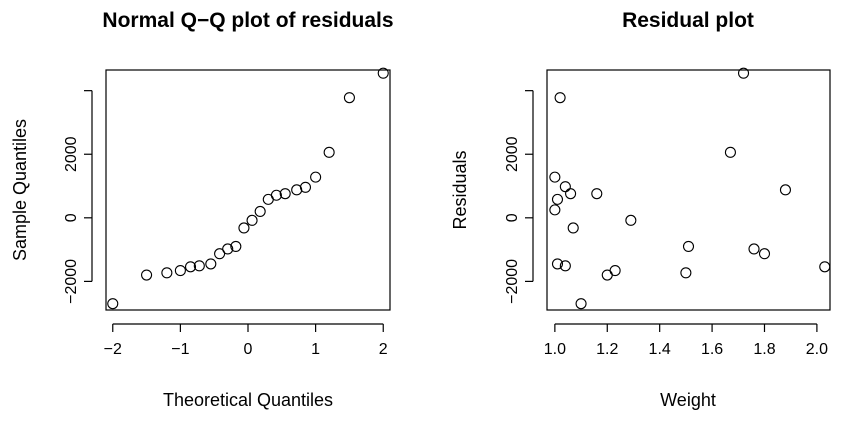 The image size is (847, 422). What do you see at coordinates (712, 349) in the screenshot?
I see `residual-plot-x-tick-label: 1.6` at bounding box center [712, 349].